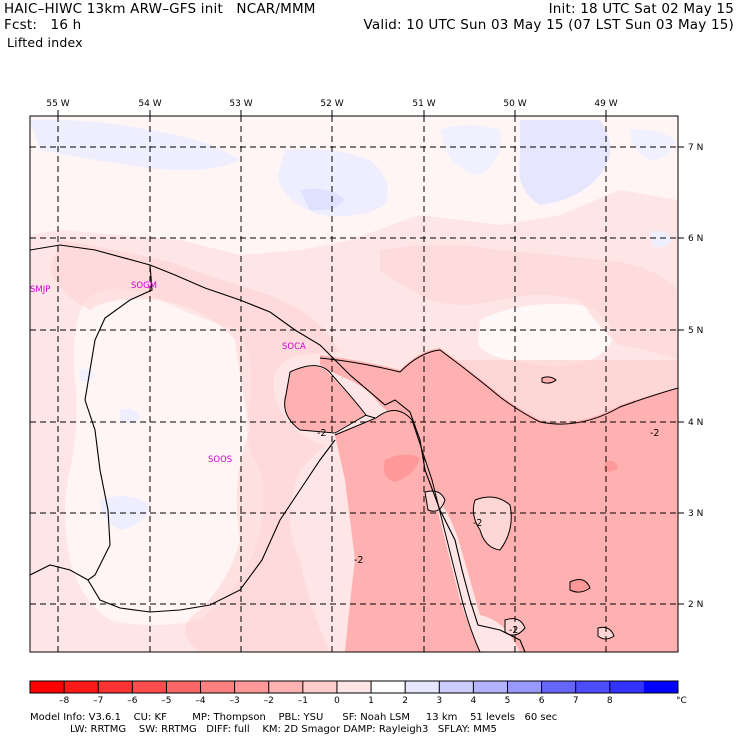 This screenshot has height=740, width=740. I want to click on lon-label: 52 W, so click(331, 104).